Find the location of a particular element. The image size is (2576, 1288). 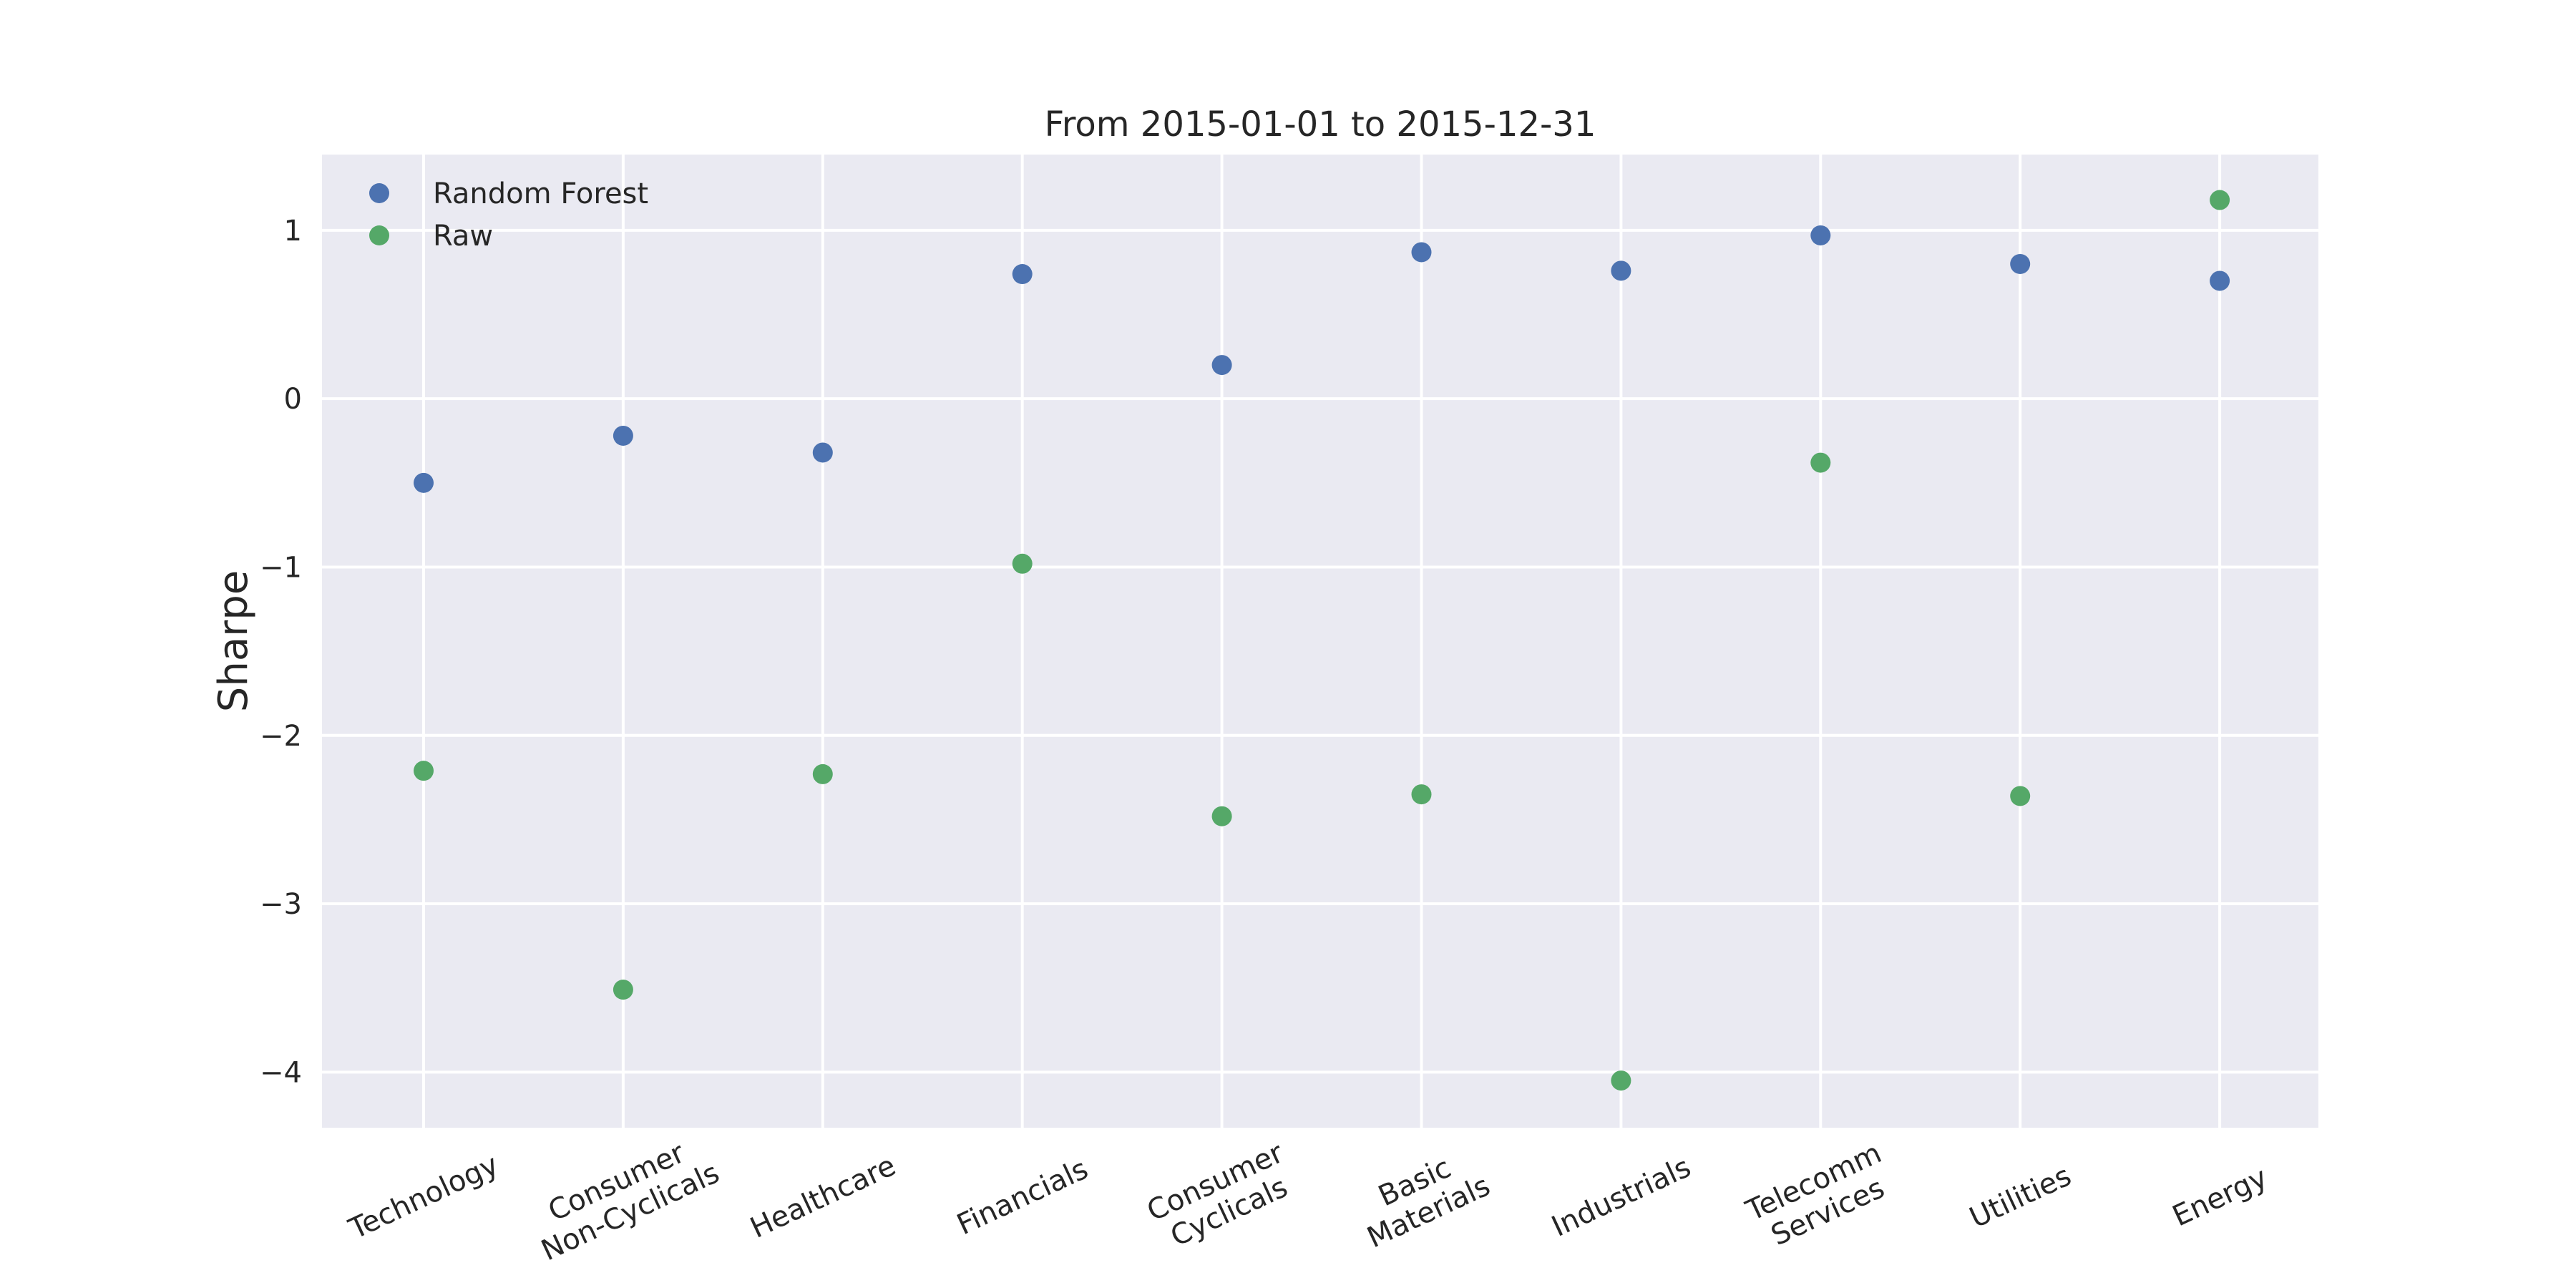

x-tick-label: Healthcare is located at coordinates (823, 1197).